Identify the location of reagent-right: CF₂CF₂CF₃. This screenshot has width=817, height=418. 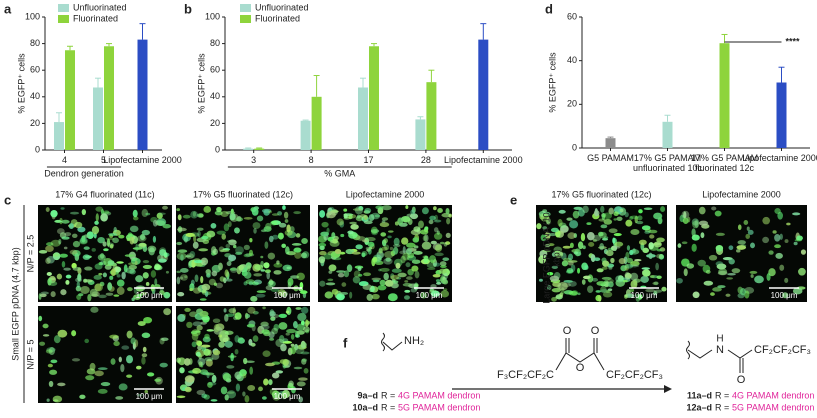
(634, 375).